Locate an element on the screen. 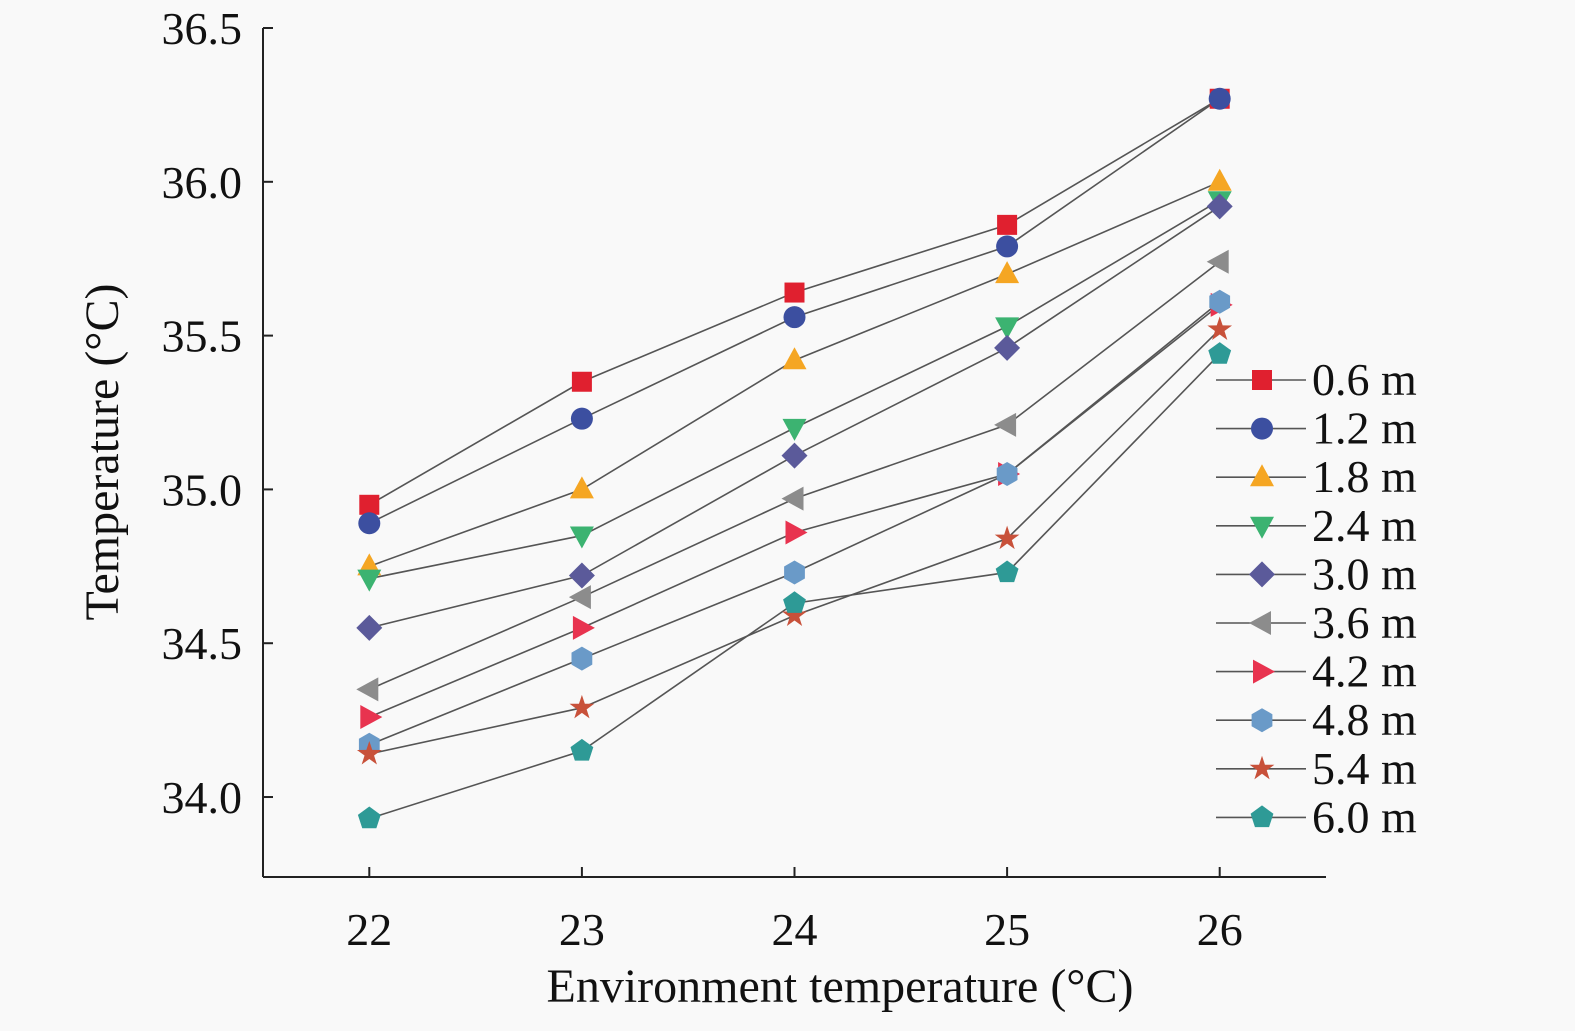  x-tick-label: 24 is located at coordinates (795, 929).